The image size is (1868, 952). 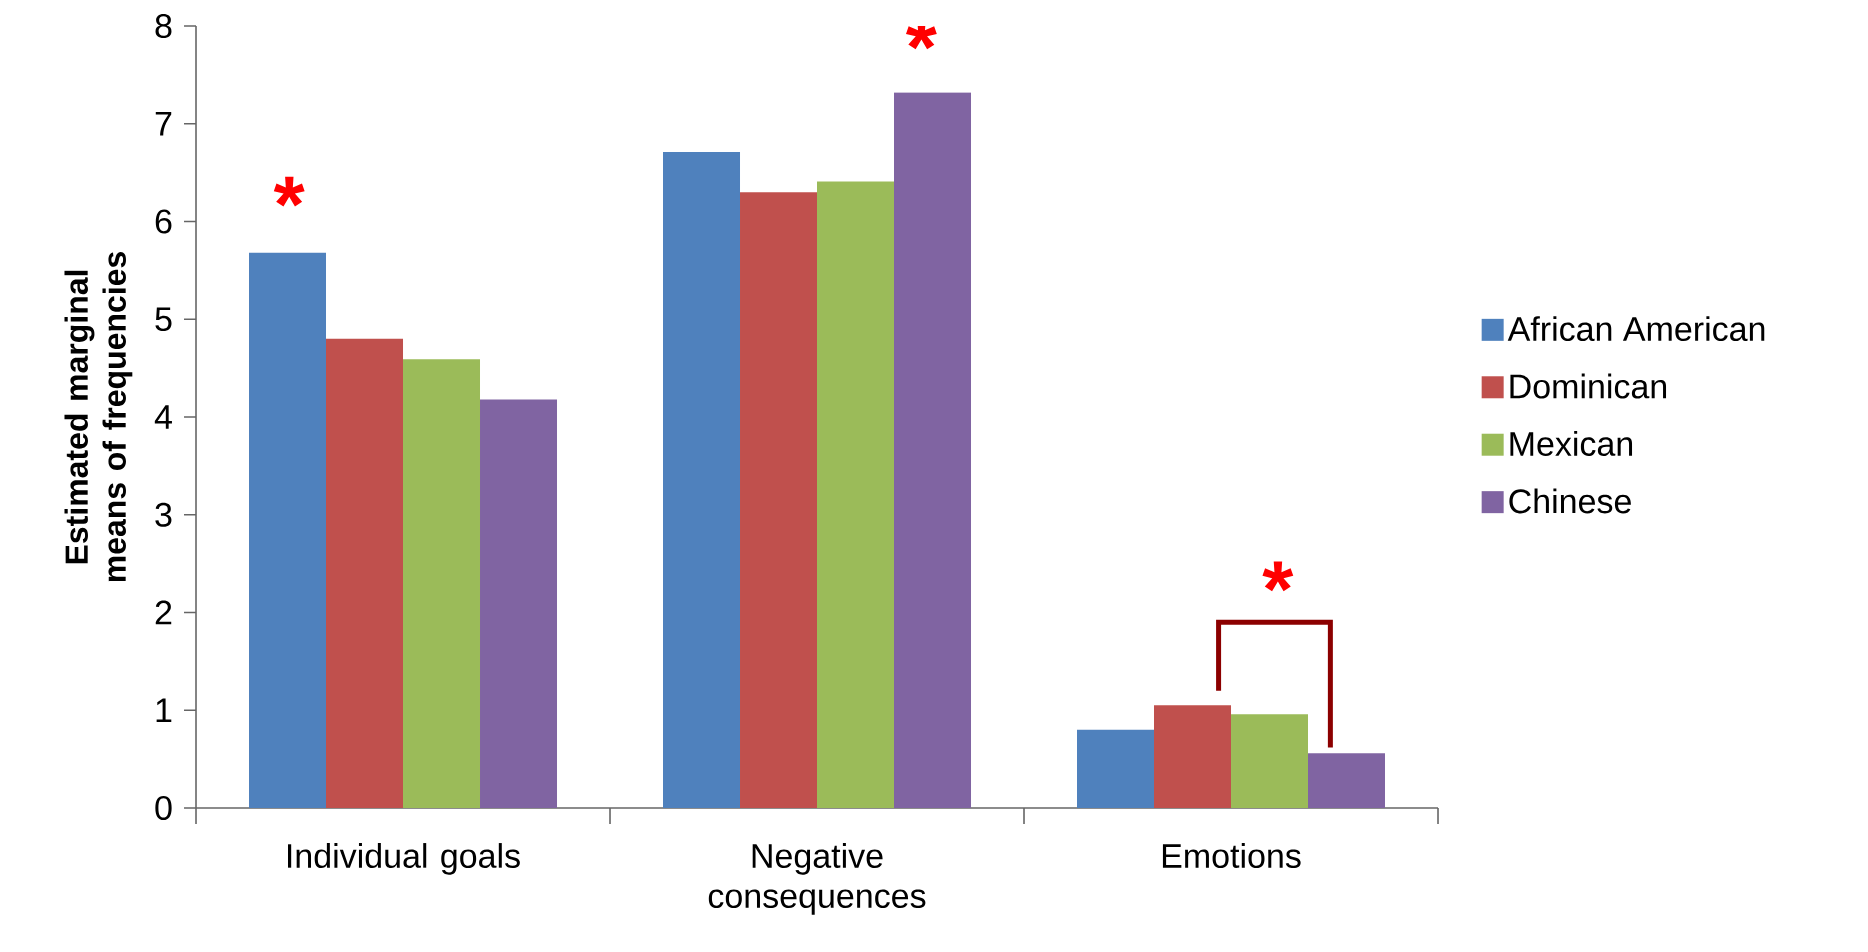 What do you see at coordinates (1636, 329) in the screenshot?
I see `legend-label: African American` at bounding box center [1636, 329].